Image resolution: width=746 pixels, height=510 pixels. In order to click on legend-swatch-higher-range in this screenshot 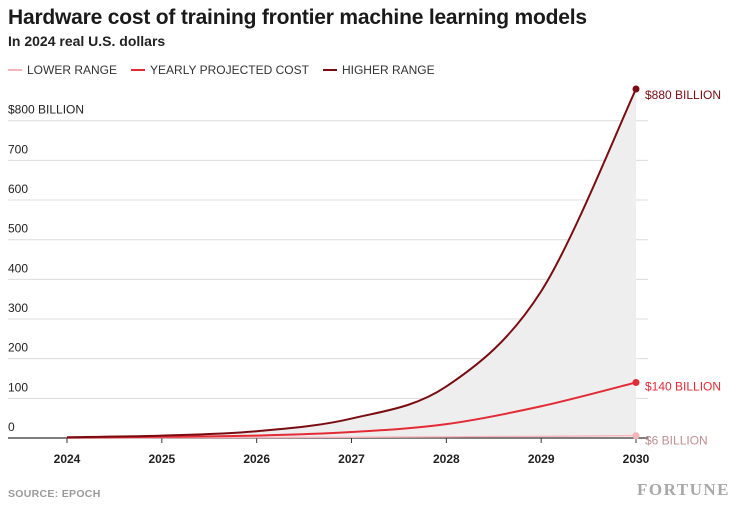, I will do `click(329, 70)`.